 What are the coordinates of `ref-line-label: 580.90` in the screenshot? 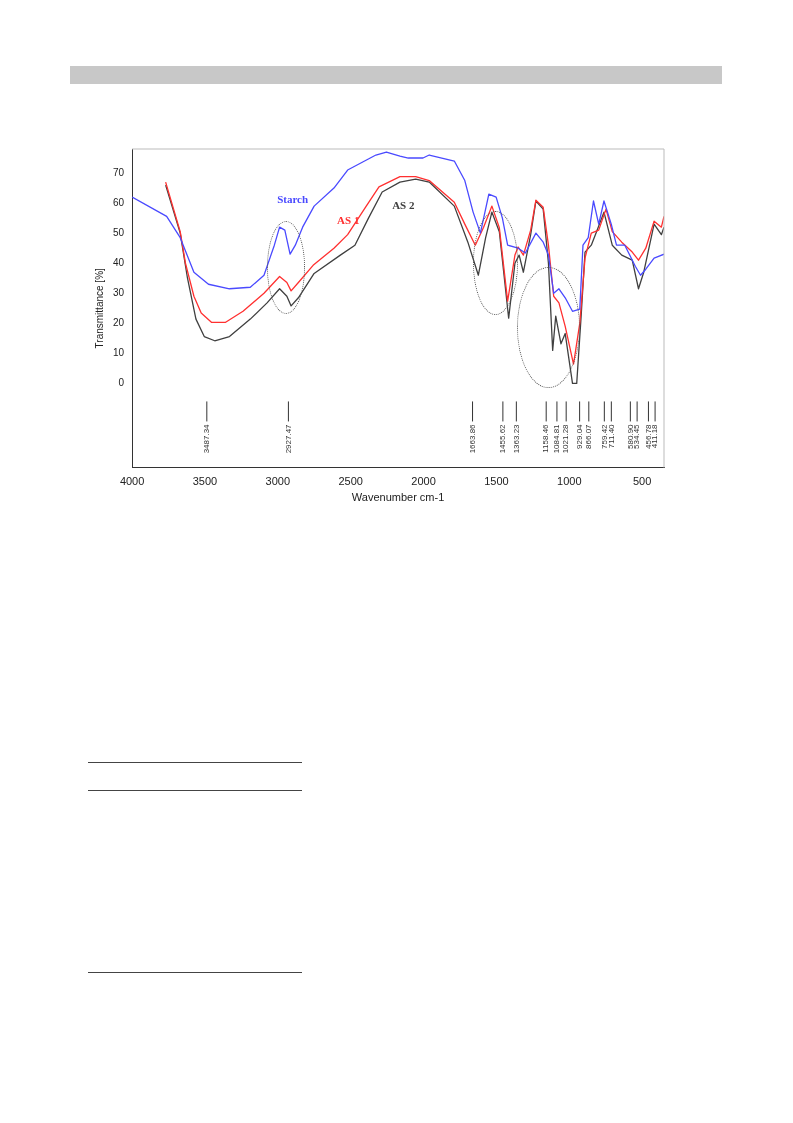 It's located at (630, 436).